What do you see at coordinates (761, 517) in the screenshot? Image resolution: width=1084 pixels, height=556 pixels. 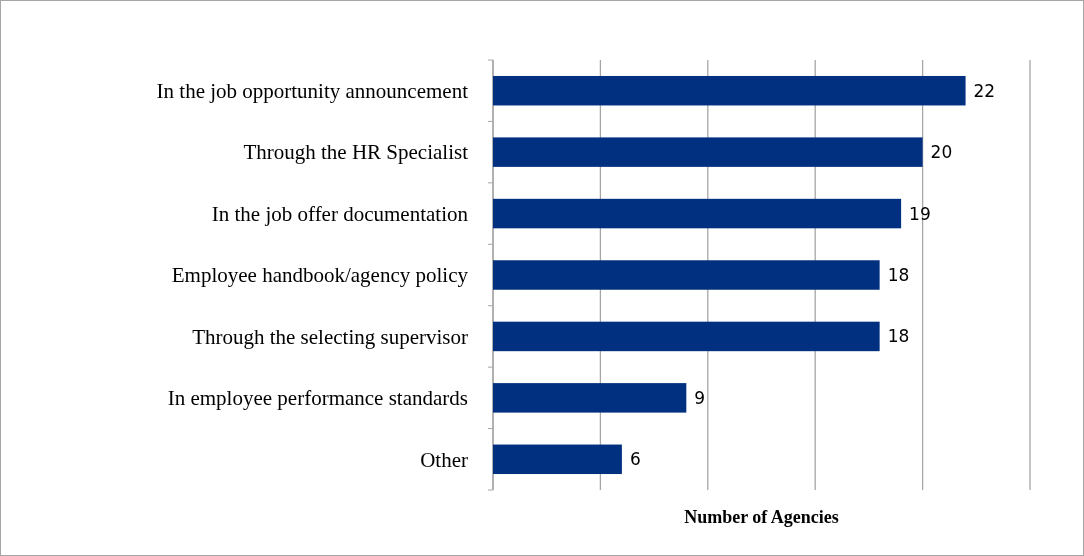 I see `x-axis-title: Number of Agencies` at bounding box center [761, 517].